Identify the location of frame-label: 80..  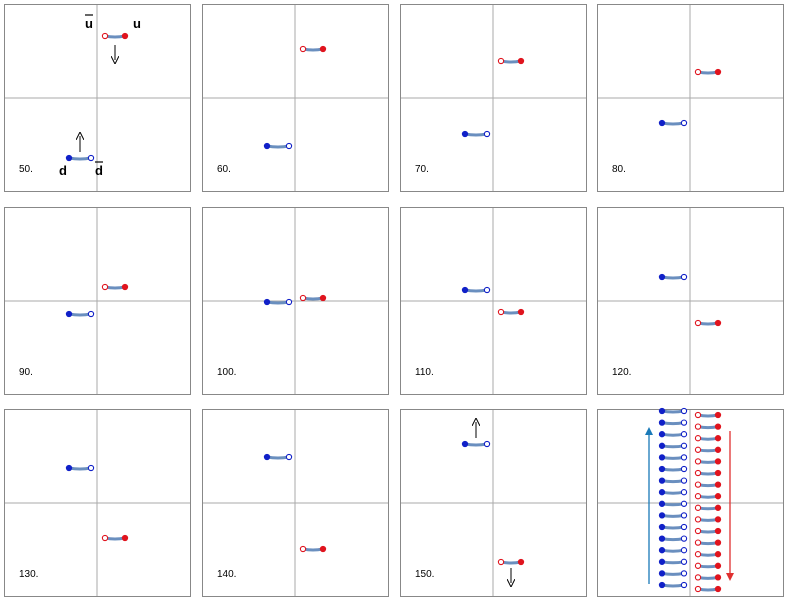
(619, 169).